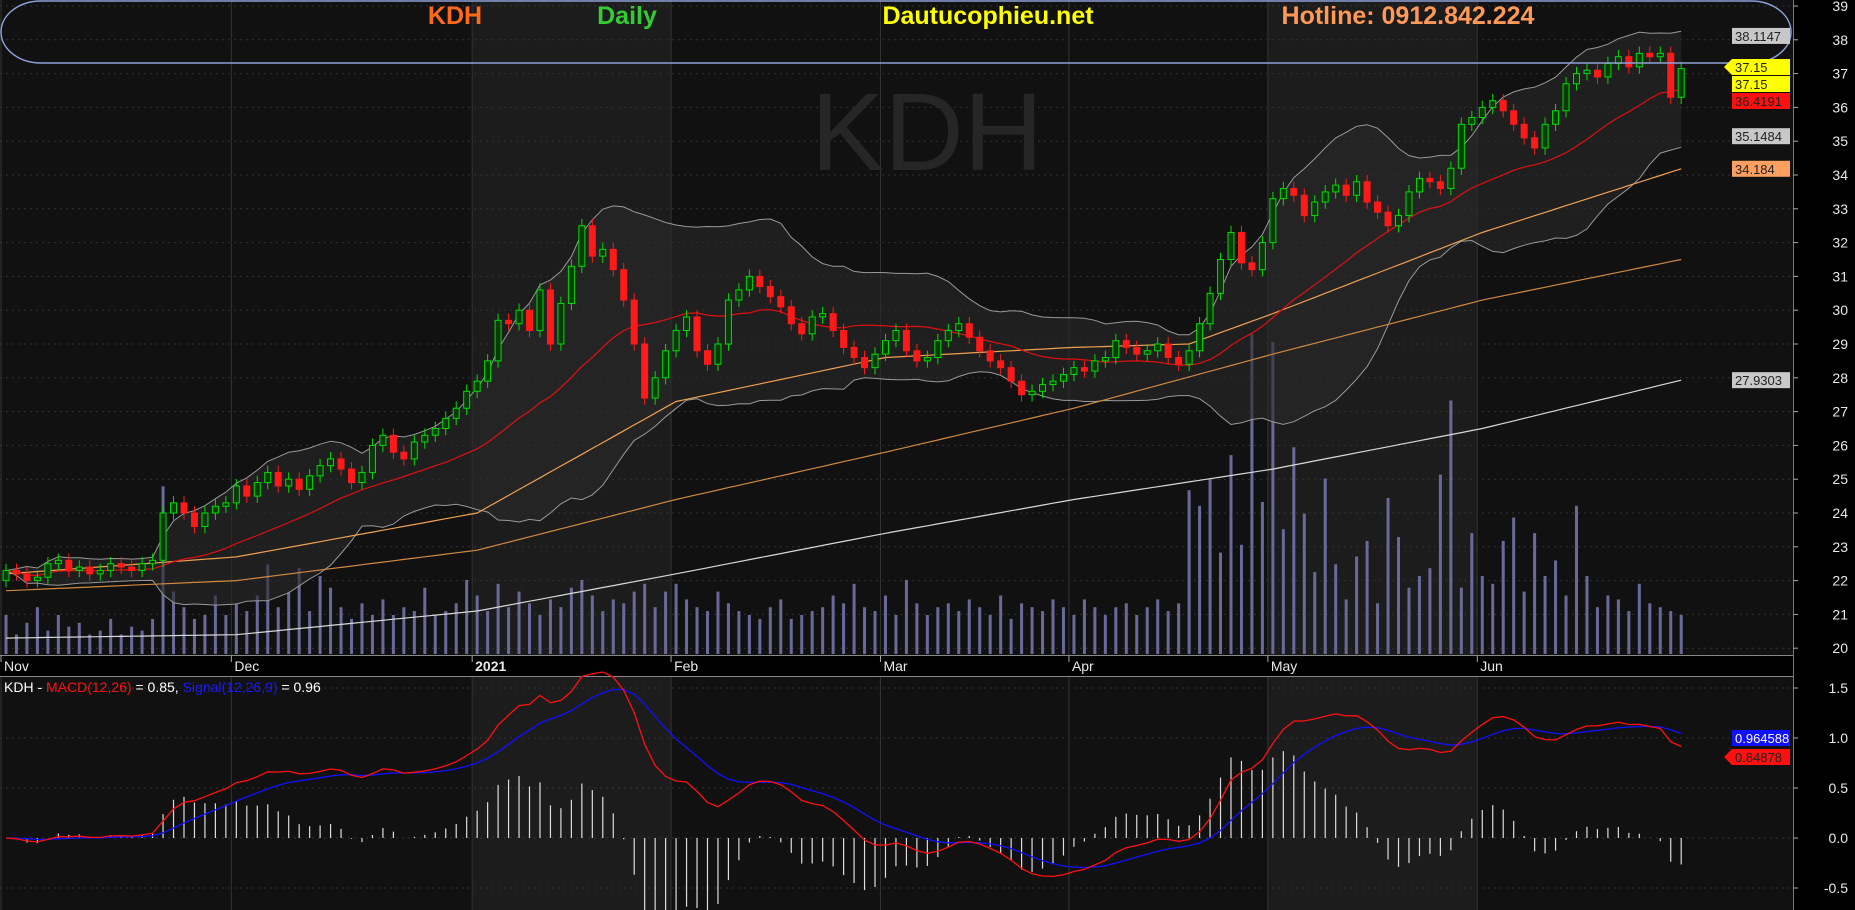  I want to click on month-label: Mar, so click(895, 666).